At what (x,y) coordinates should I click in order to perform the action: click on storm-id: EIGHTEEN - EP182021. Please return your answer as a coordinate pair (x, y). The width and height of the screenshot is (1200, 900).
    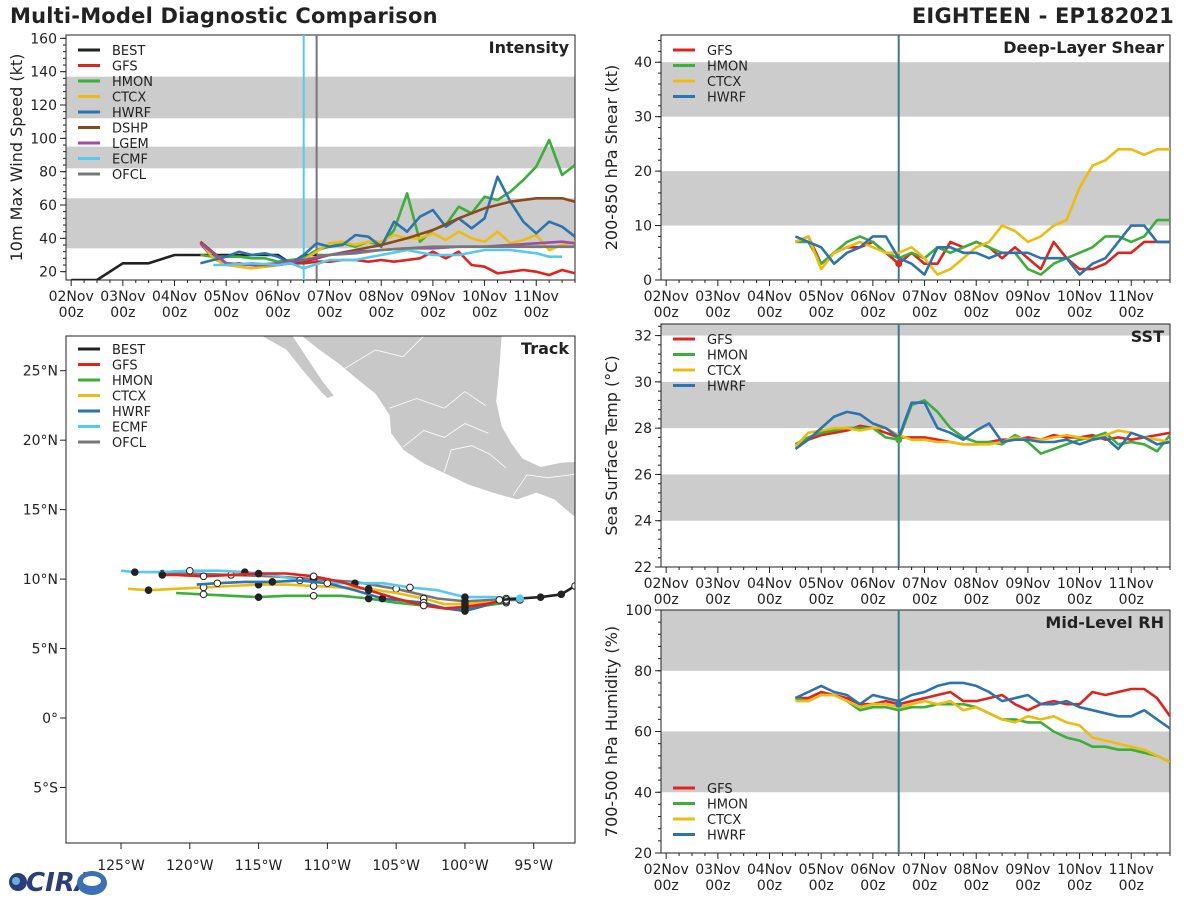
    Looking at the image, I should click on (1042, 16).